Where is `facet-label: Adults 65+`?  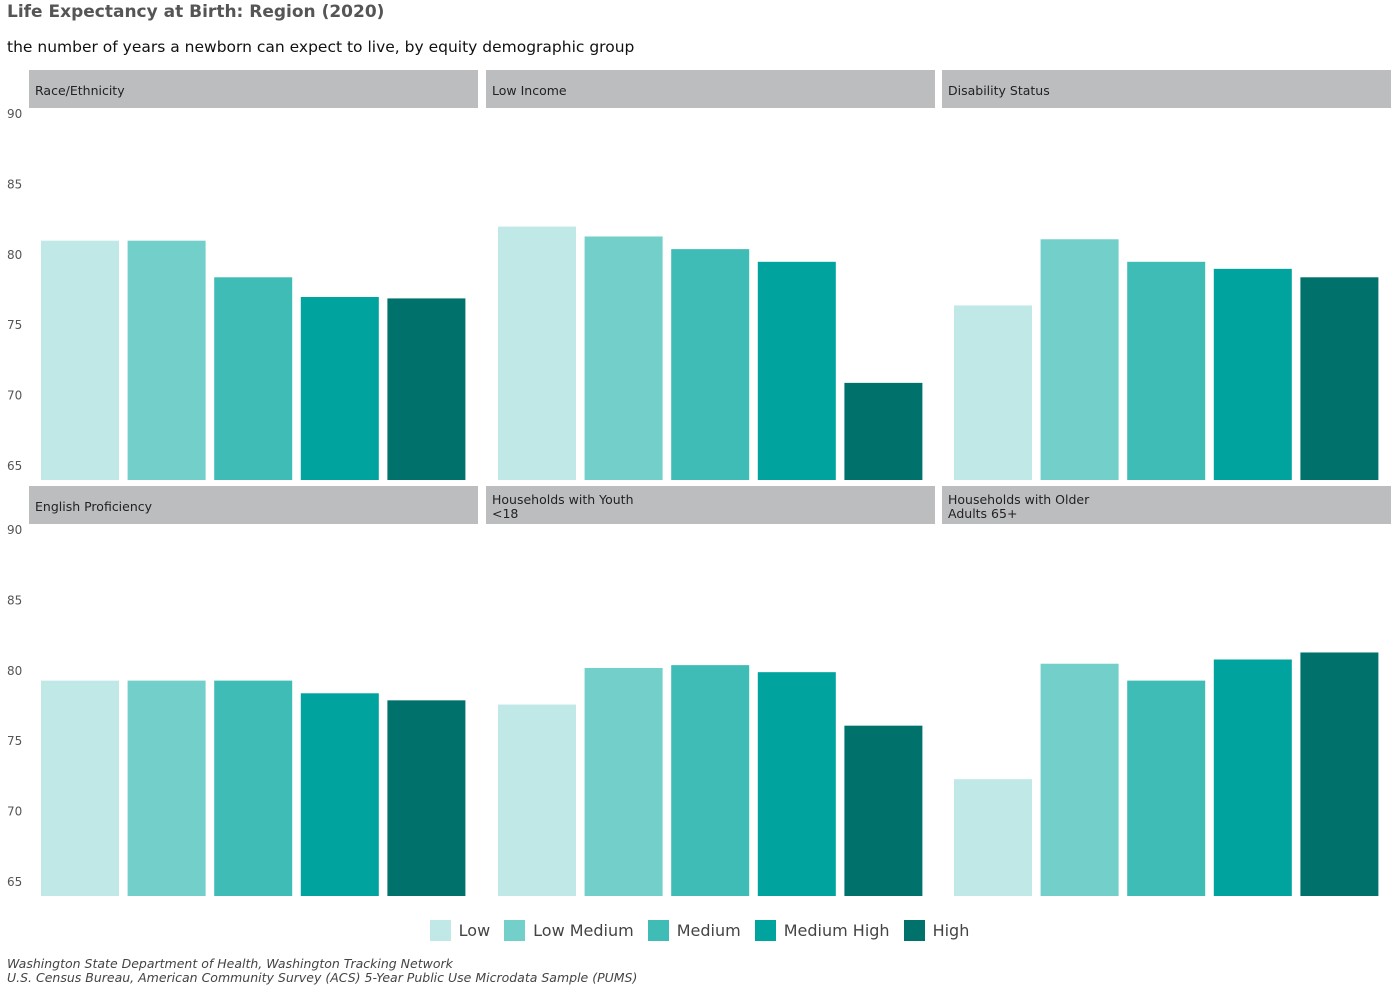 facet-label: Adults 65+ is located at coordinates (982, 513).